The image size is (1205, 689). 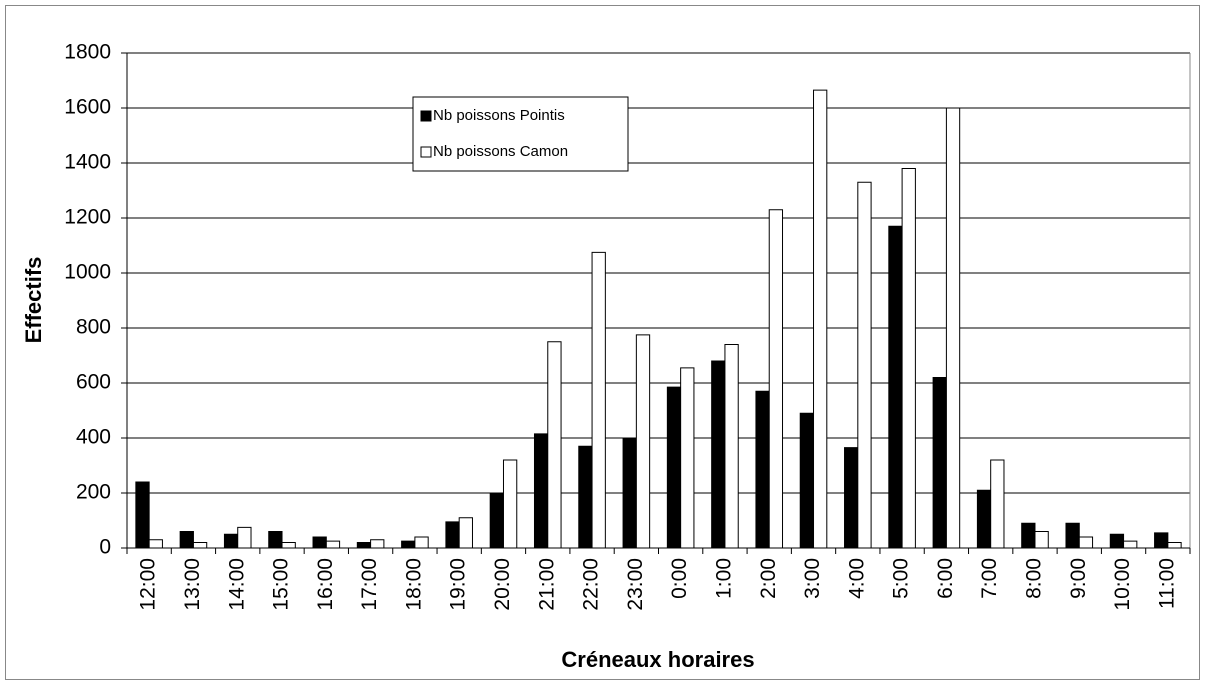 I want to click on y-tick-label: 400, so click(x=93, y=437).